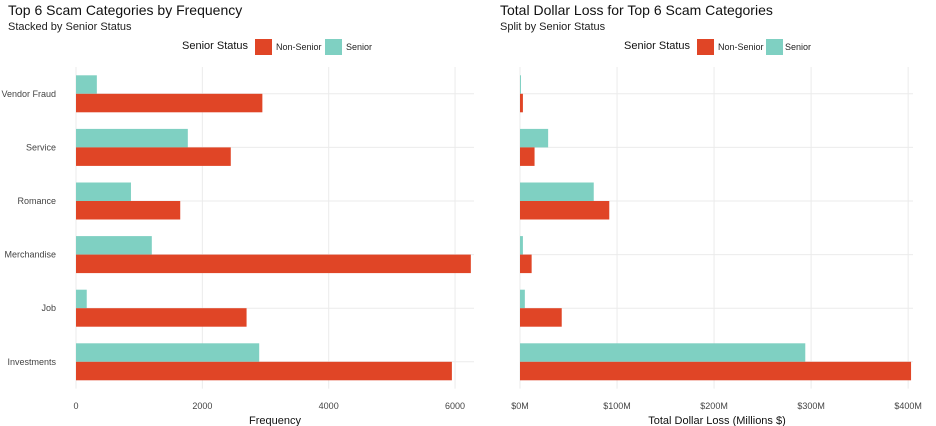 This screenshot has height=426, width=936. Describe the element at coordinates (30, 255) in the screenshot. I see `left-category-label: Merchandise` at that location.